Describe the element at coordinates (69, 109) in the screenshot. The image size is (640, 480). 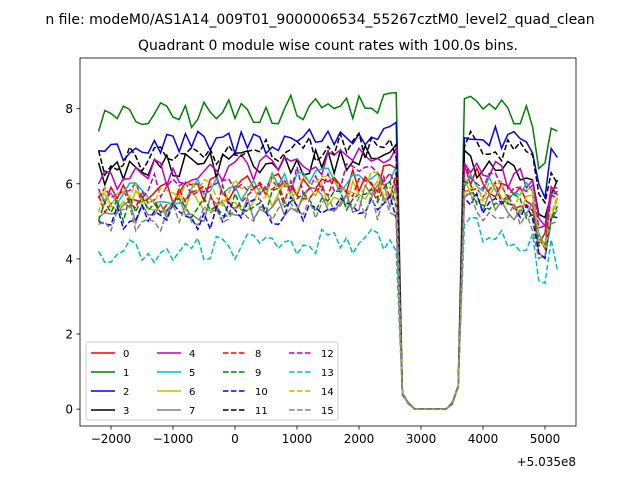
I see `y-tick-label: 8` at that location.